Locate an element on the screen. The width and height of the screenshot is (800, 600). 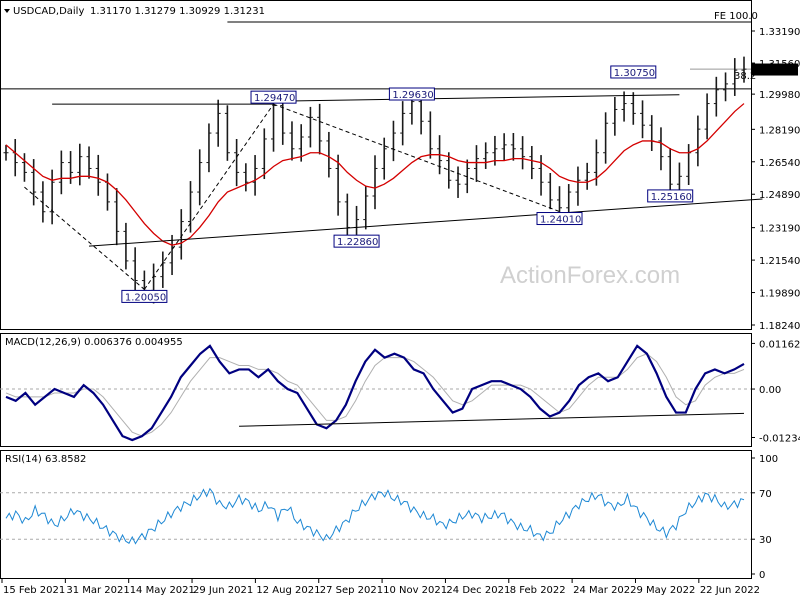
price-annotation-label: 1.24010 is located at coordinates (560, 220).